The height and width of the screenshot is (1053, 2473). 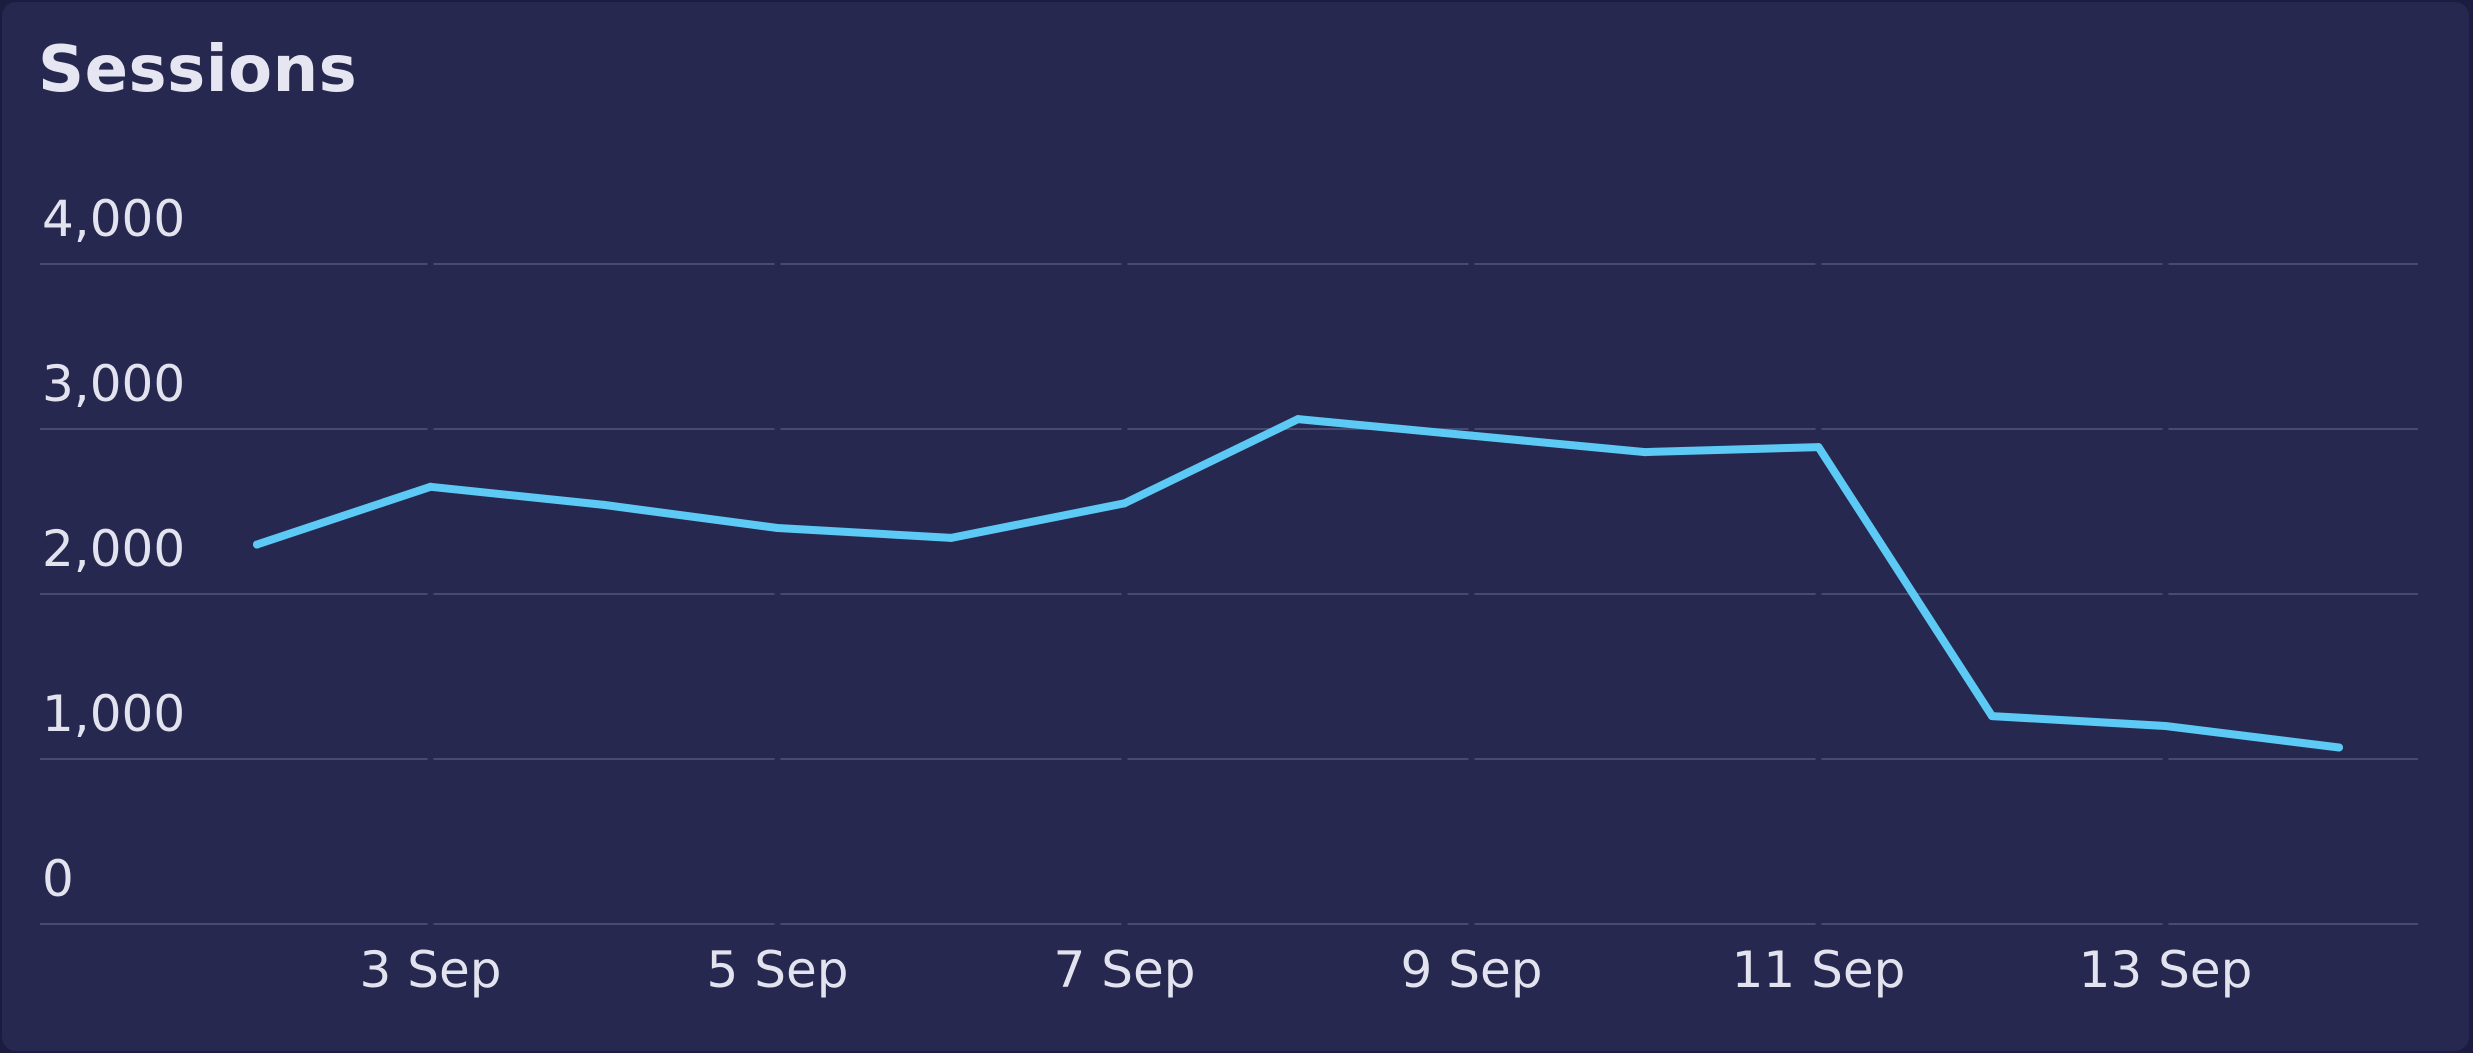 What do you see at coordinates (1819, 970) in the screenshot?
I see `x-tick-label: 11 Sep` at bounding box center [1819, 970].